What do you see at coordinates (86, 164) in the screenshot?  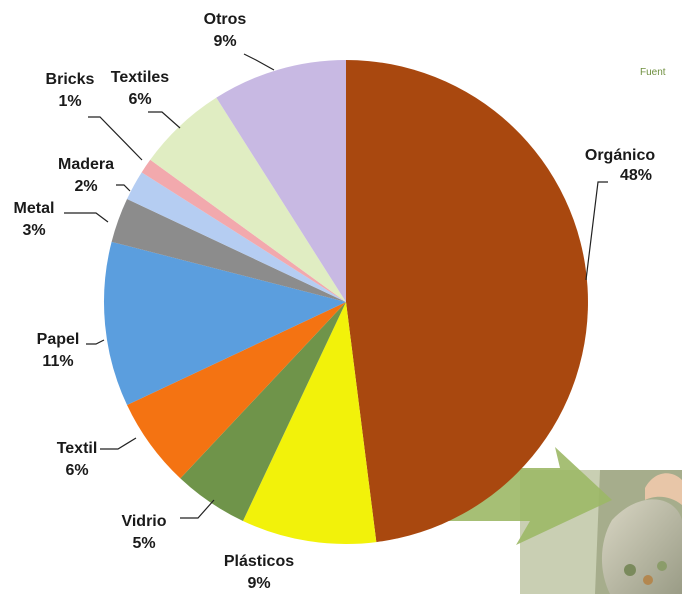 I see `slice-label: Madera` at bounding box center [86, 164].